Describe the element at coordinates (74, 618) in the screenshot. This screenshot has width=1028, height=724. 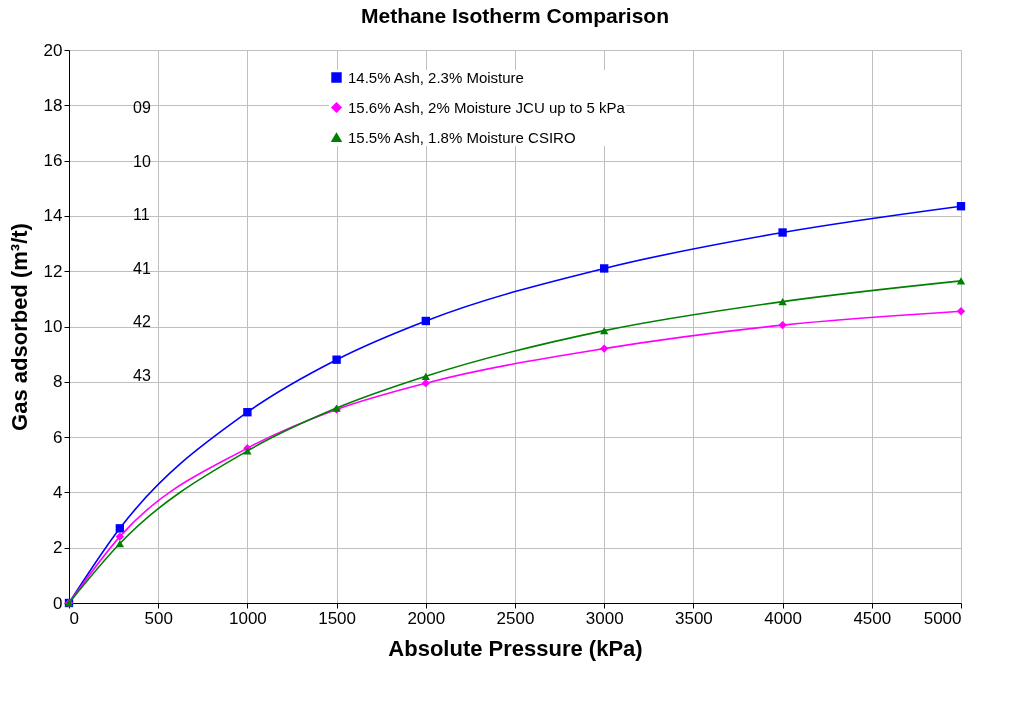
I see `x-tick-label: 0` at that location.